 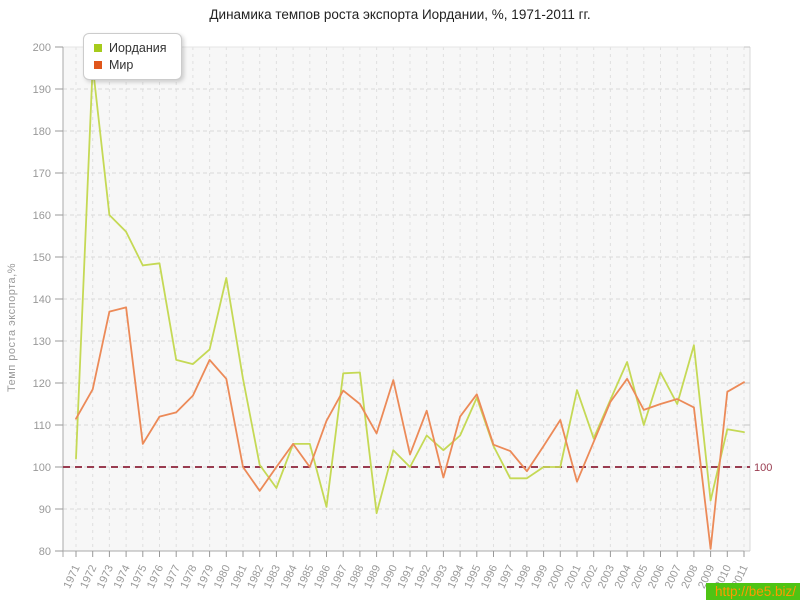 I want to click on y-tick-label: 200, so click(x=42, y=48).